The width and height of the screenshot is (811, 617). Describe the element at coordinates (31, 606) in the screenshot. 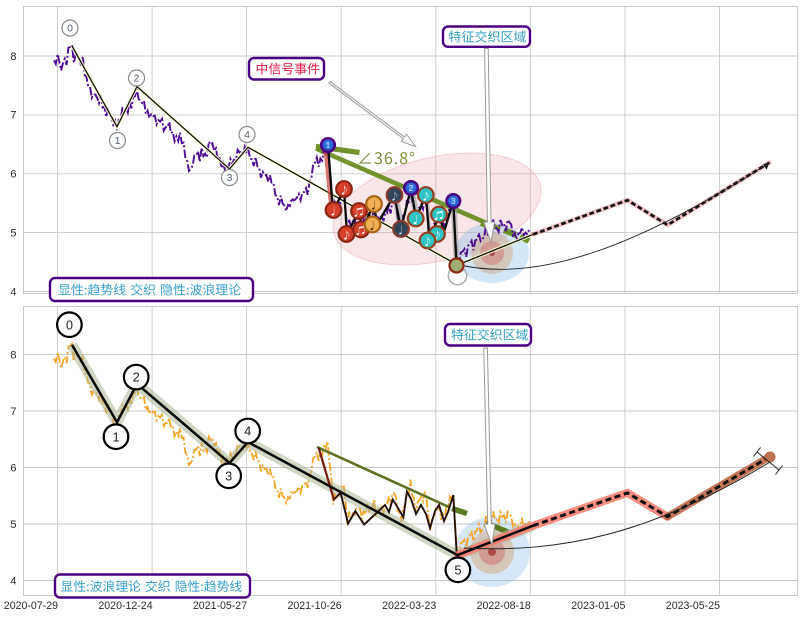

I see `svg-text: 2020-07-29` at that location.